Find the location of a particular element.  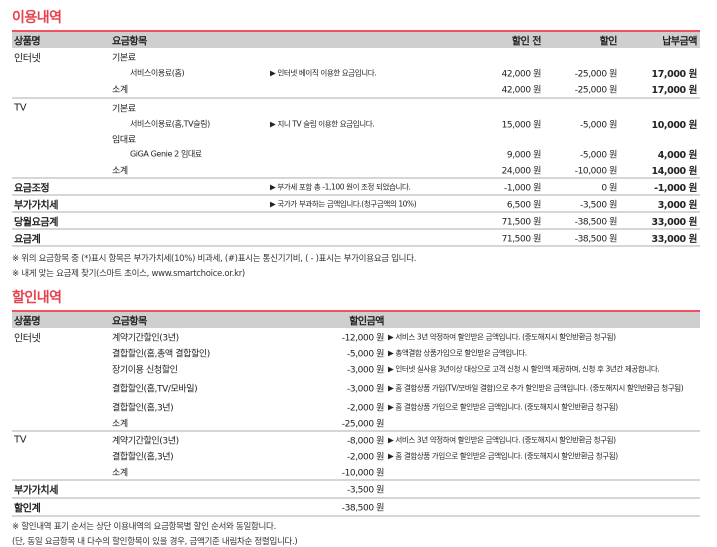

discount-item: 결합할인(홈,3년) is located at coordinates (143, 457).